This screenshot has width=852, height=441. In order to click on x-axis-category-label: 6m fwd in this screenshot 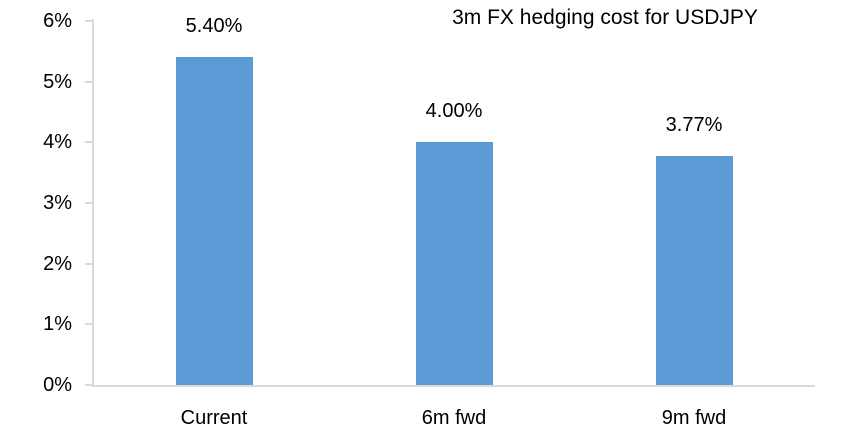, I will do `click(454, 418)`.